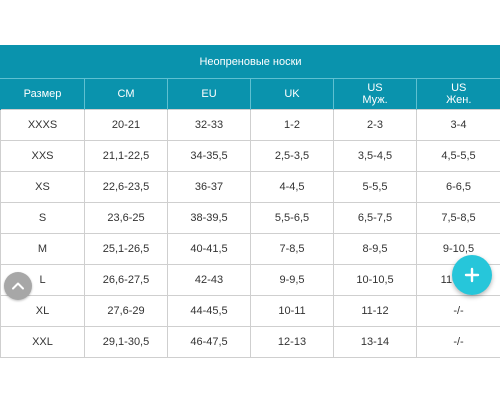  I want to click on table-row: M 25,1-26,5 40-41,5 7-8,5 8-9,5 9-10,5, so click(250, 249).